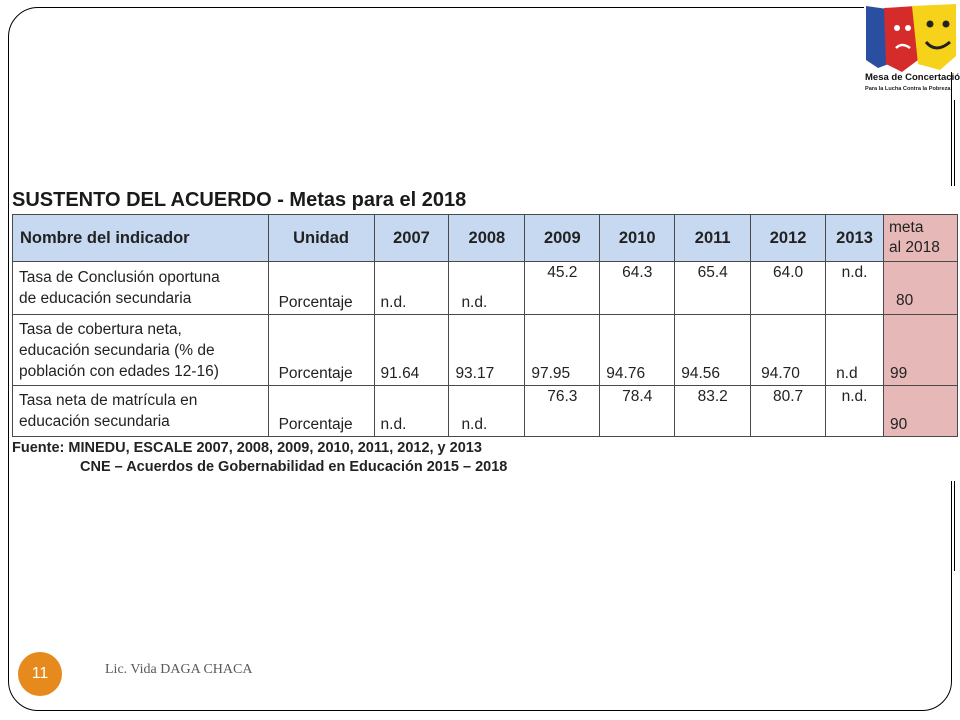  What do you see at coordinates (119, 371) in the screenshot?
I see `indicator-line: población con edades 12-16)` at bounding box center [119, 371].